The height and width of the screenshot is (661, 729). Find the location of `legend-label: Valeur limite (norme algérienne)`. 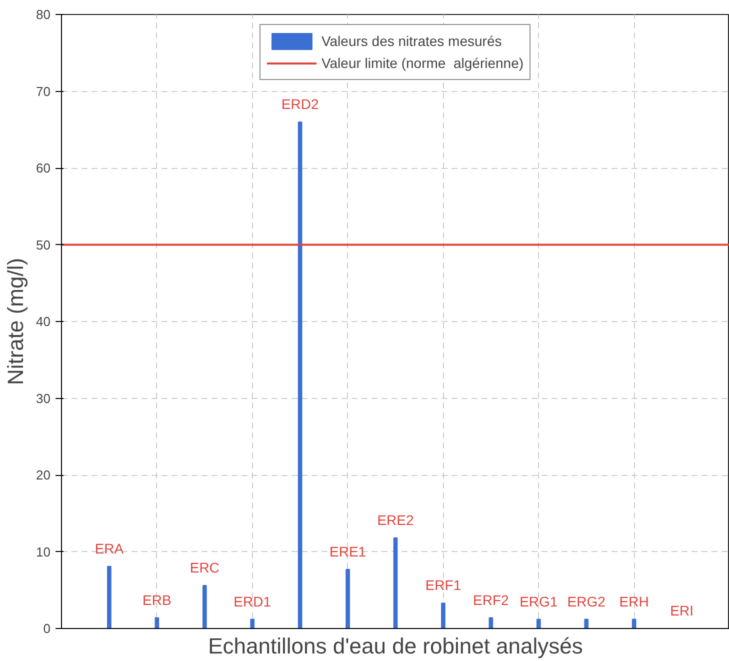

legend-label: Valeur limite (norme algérienne) is located at coordinates (422, 63).